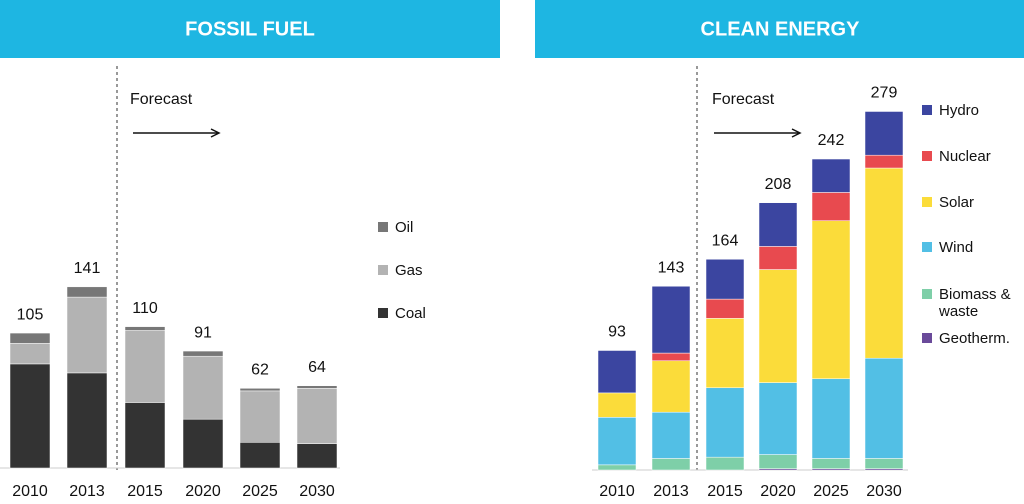  I want to click on total-label: 64, so click(317, 367).